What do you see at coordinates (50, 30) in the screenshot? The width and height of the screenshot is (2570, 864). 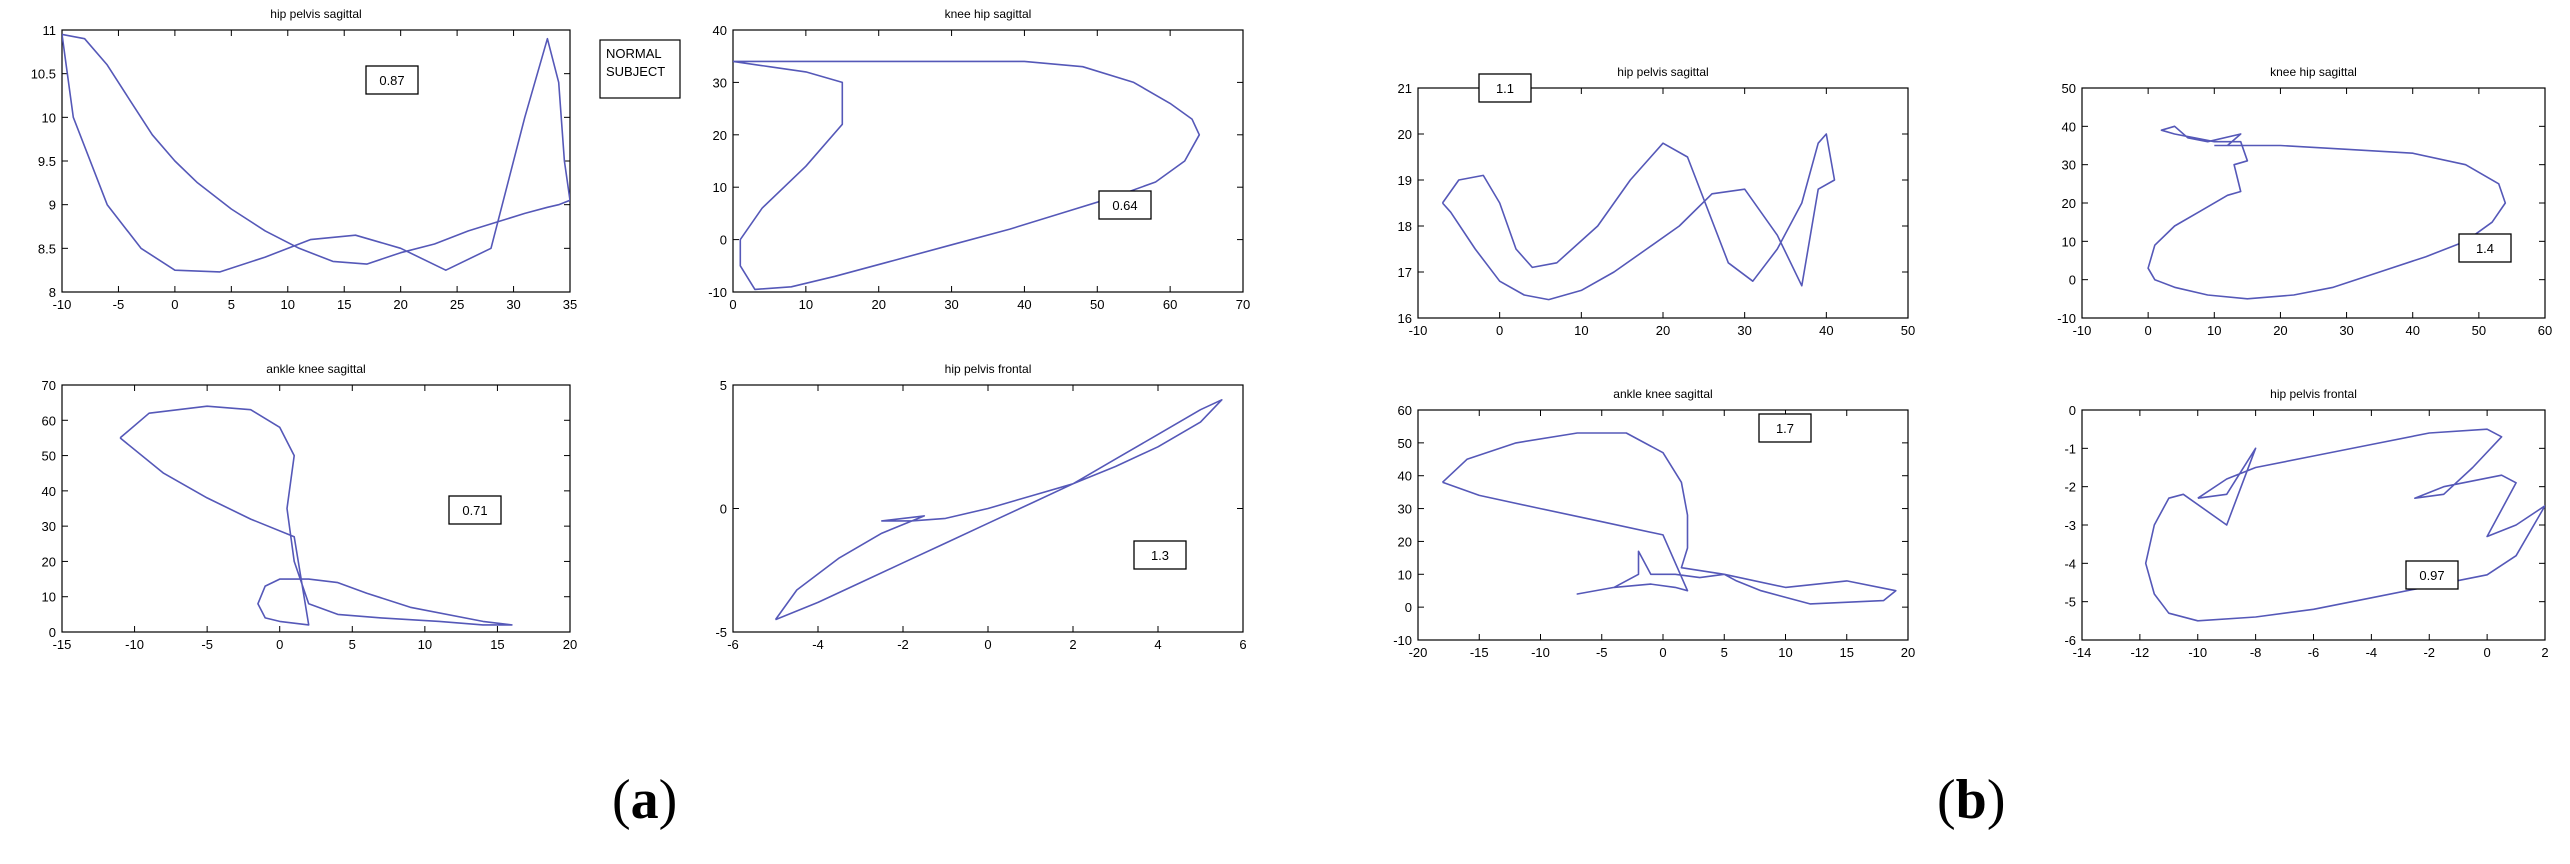 I see `y-tick-label: 11` at bounding box center [50, 30].